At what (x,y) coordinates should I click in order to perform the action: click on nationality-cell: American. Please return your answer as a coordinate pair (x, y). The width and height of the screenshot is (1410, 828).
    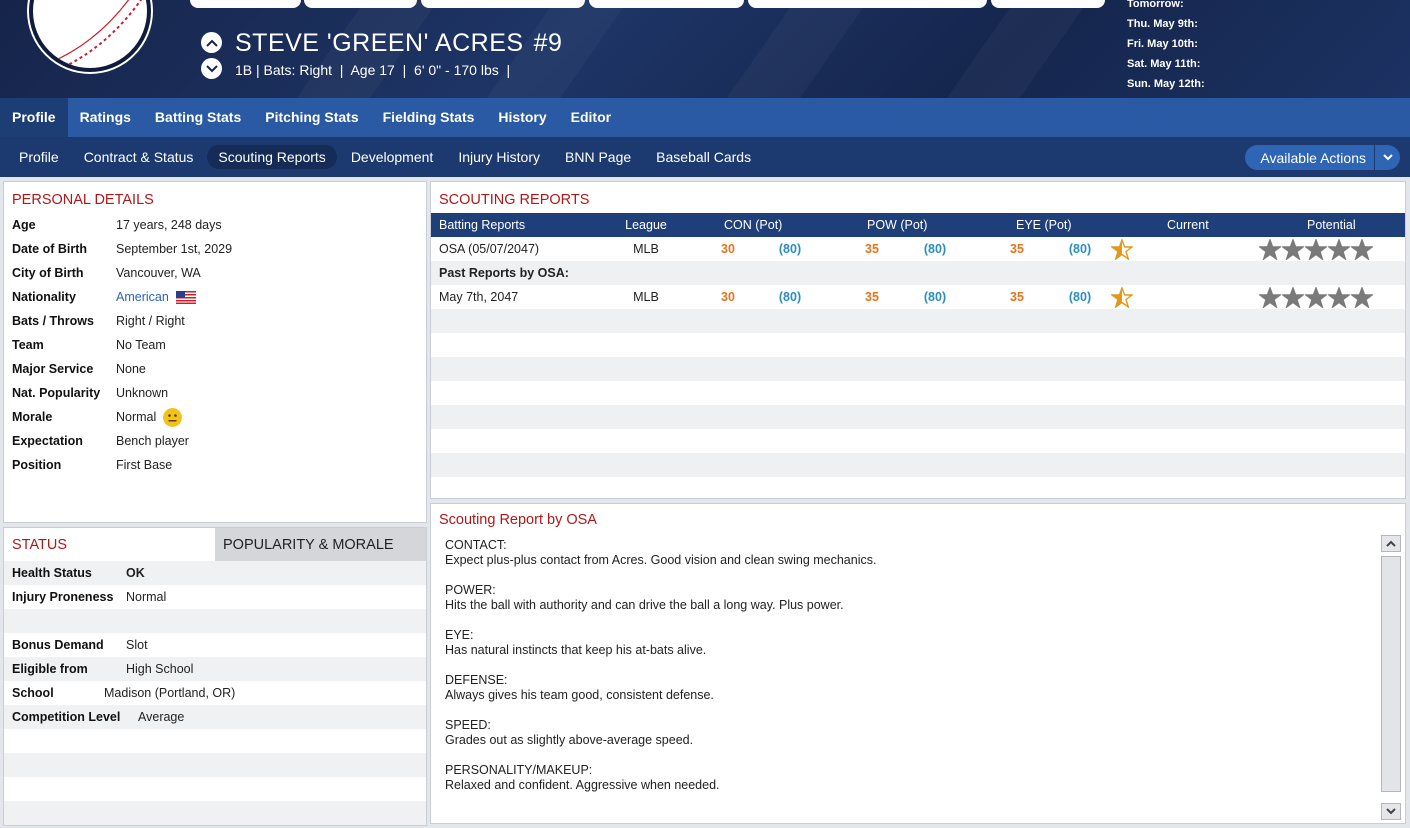
    Looking at the image, I should click on (156, 297).